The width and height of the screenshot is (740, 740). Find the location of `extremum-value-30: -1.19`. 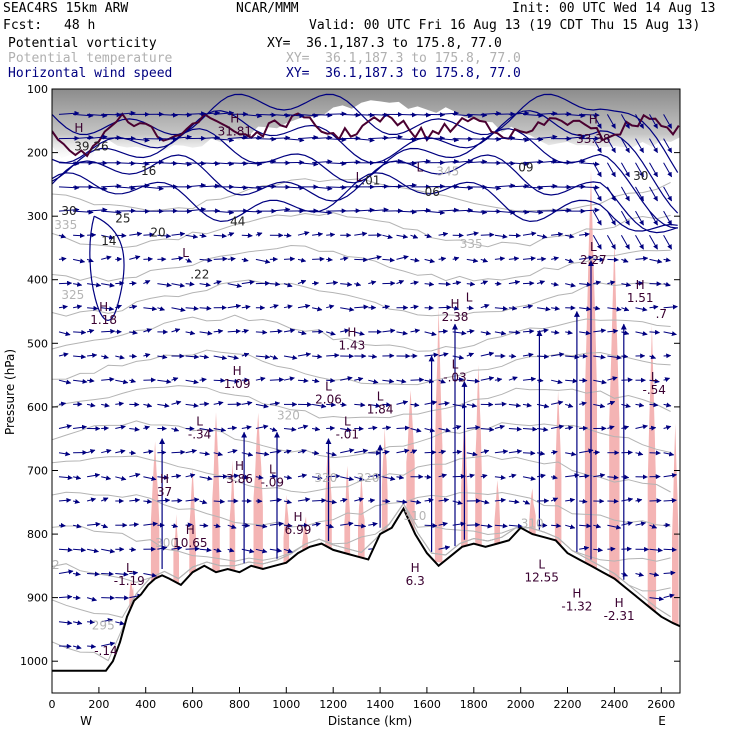

extremum-value-30: -1.19 is located at coordinates (129, 581).